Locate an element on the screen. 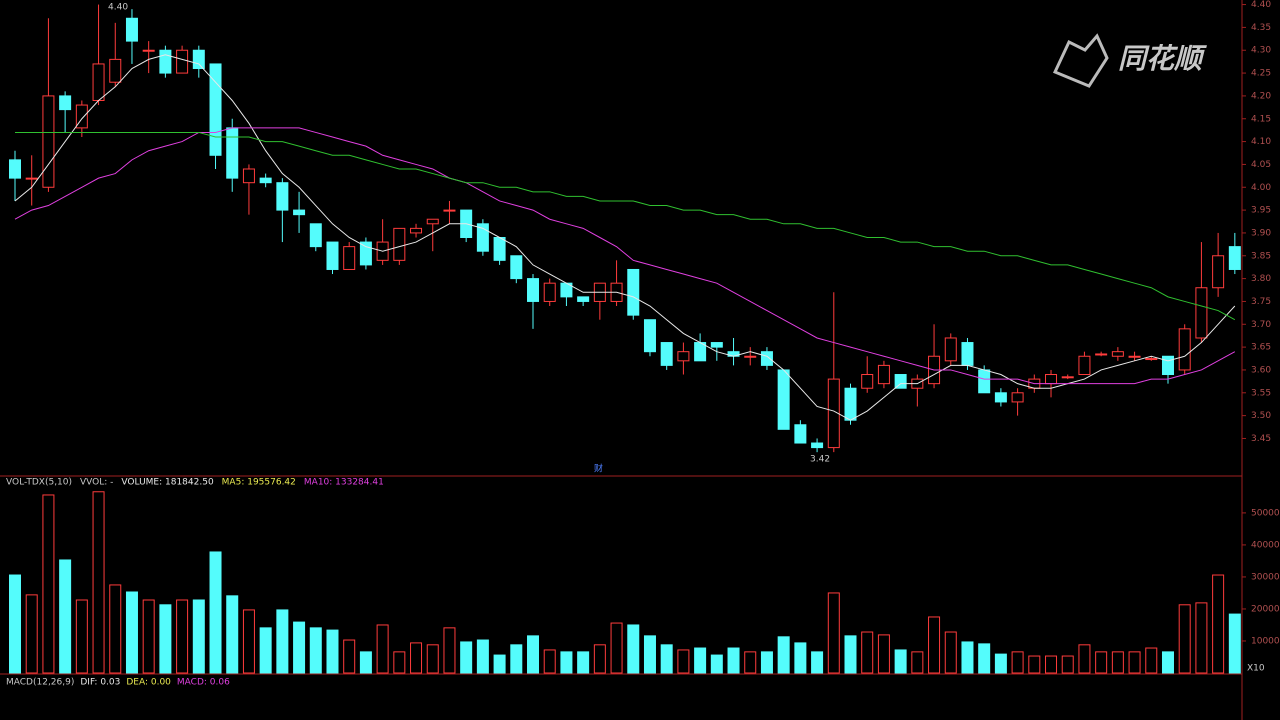 This screenshot has width=1280, height=720. y-tick-label: 3.75 is located at coordinates (1261, 302).